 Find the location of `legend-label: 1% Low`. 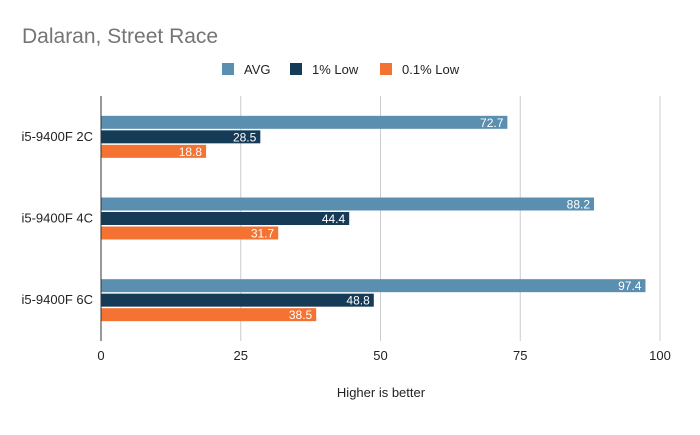

legend-label: 1% Low is located at coordinates (335, 69).